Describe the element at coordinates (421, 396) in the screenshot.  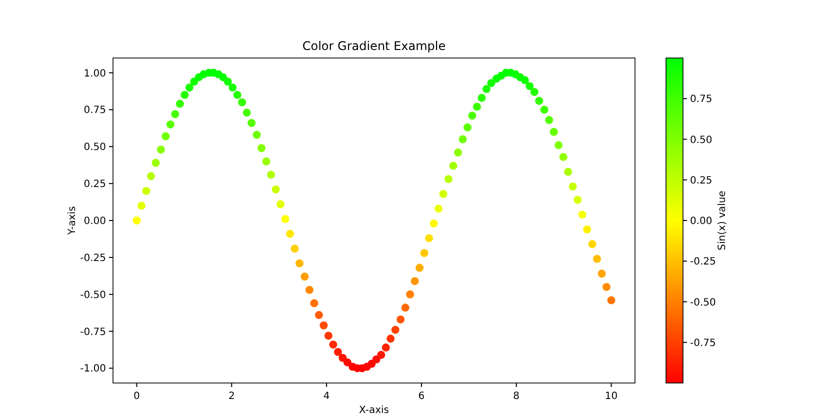
I see `x-tick-label: 6` at that location.